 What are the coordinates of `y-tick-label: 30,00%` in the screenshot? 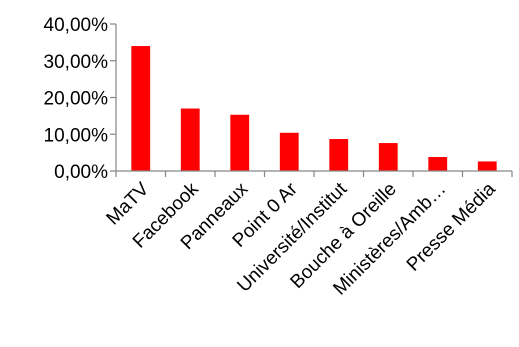 It's located at (76, 62).